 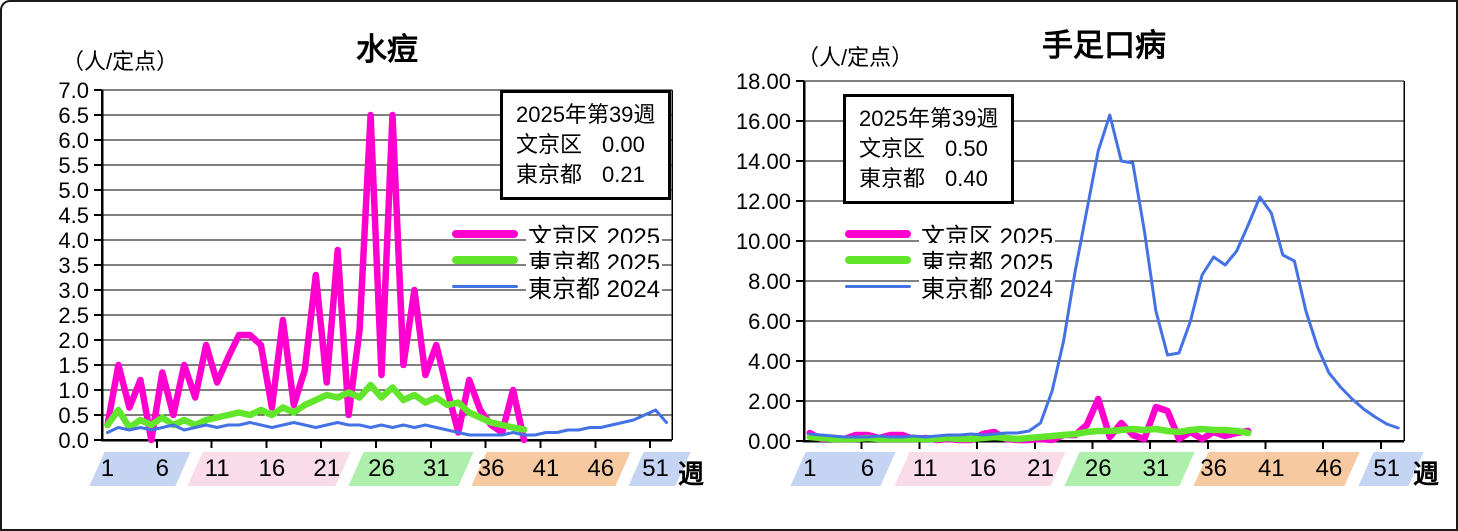 I want to click on y-tick-label: 10.00, so click(x=763, y=241).